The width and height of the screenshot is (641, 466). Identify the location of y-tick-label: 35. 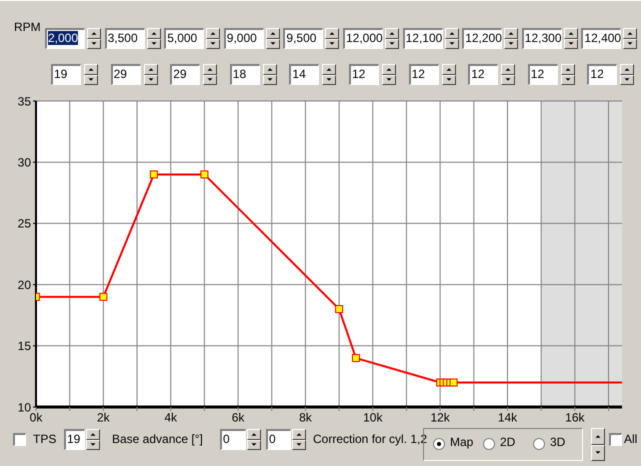
(25, 101).